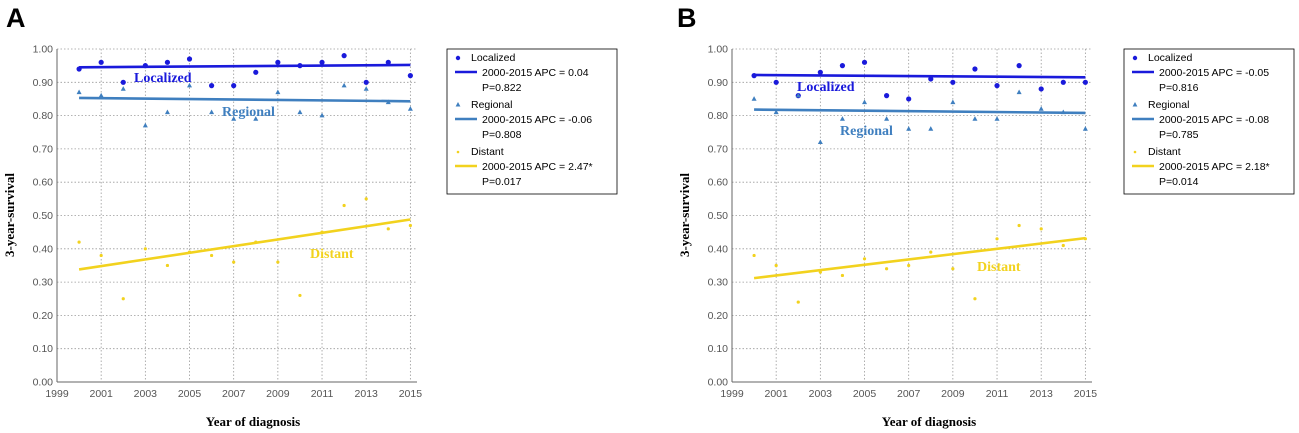 The image size is (1299, 433). I want to click on y-tick-label: 0.00, so click(43, 383).